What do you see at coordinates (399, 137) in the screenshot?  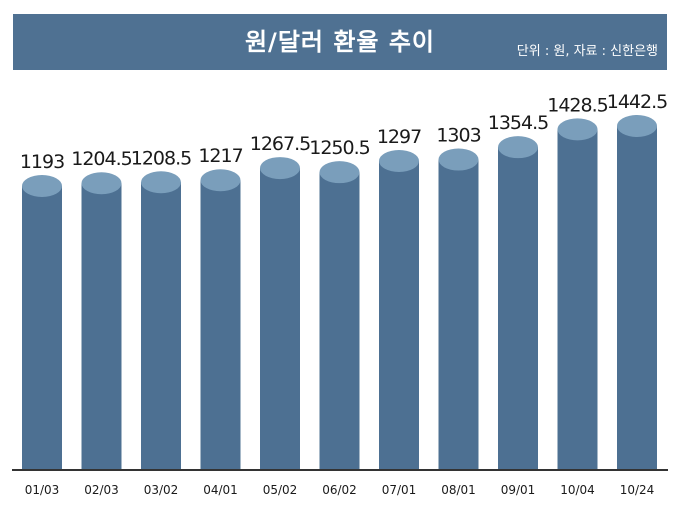 I see `data-label: 1297` at bounding box center [399, 137].